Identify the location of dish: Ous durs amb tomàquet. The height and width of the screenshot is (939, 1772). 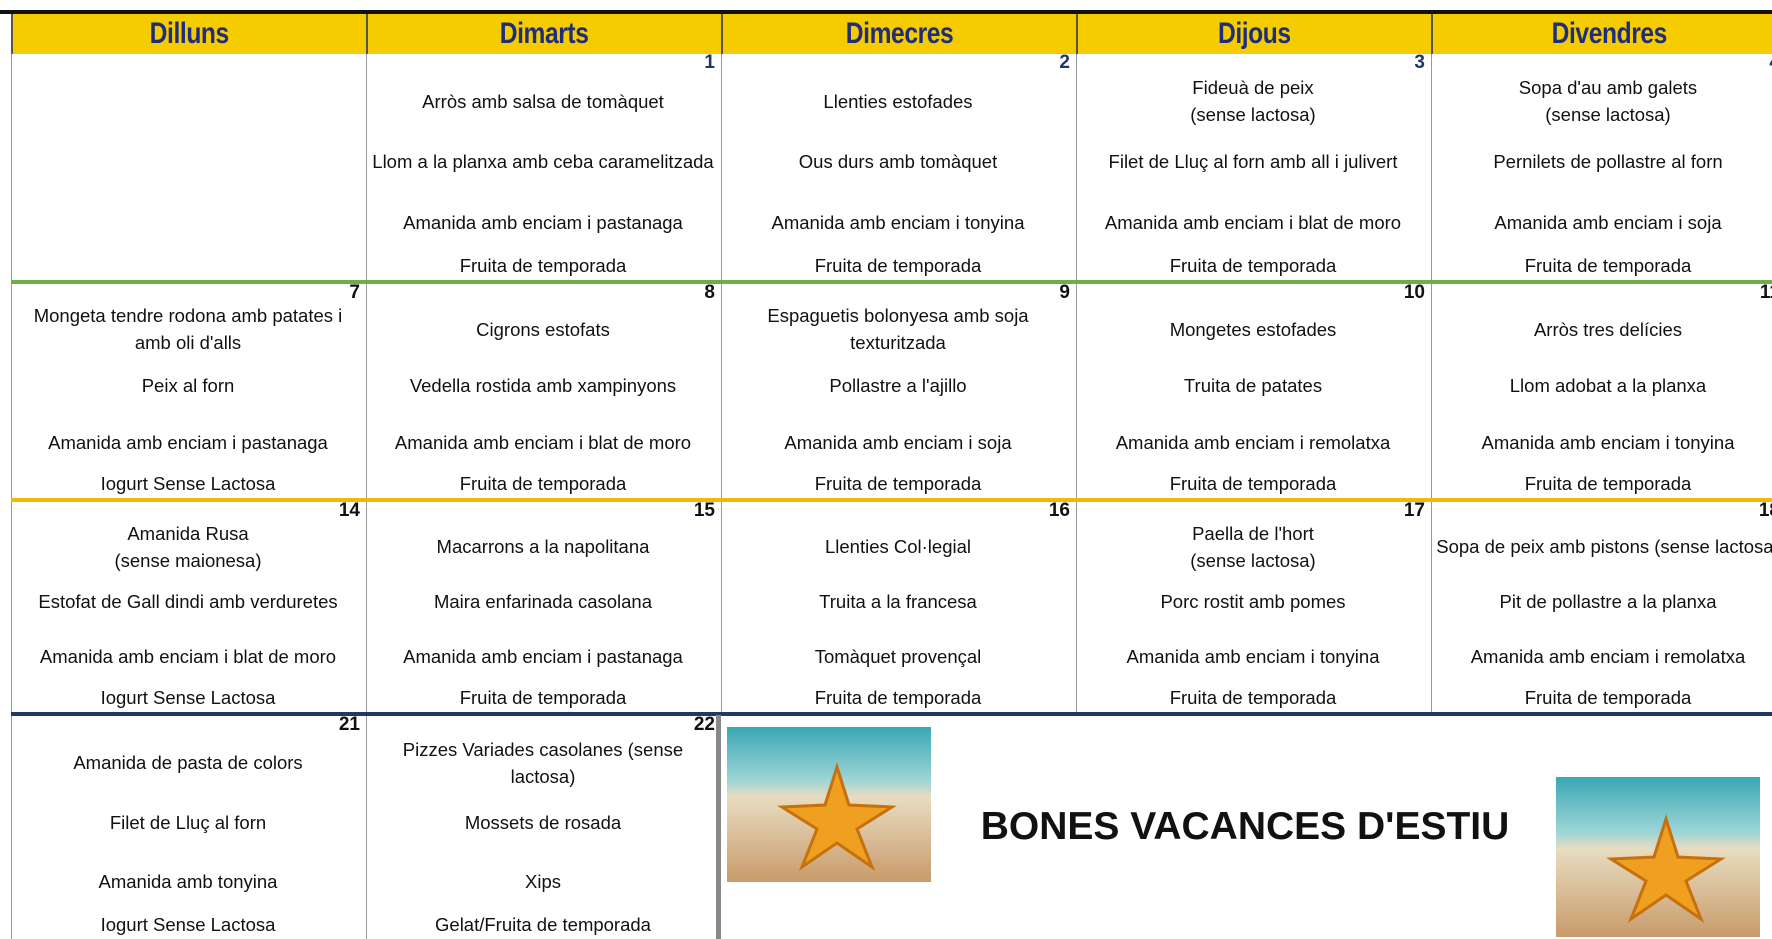
(898, 162).